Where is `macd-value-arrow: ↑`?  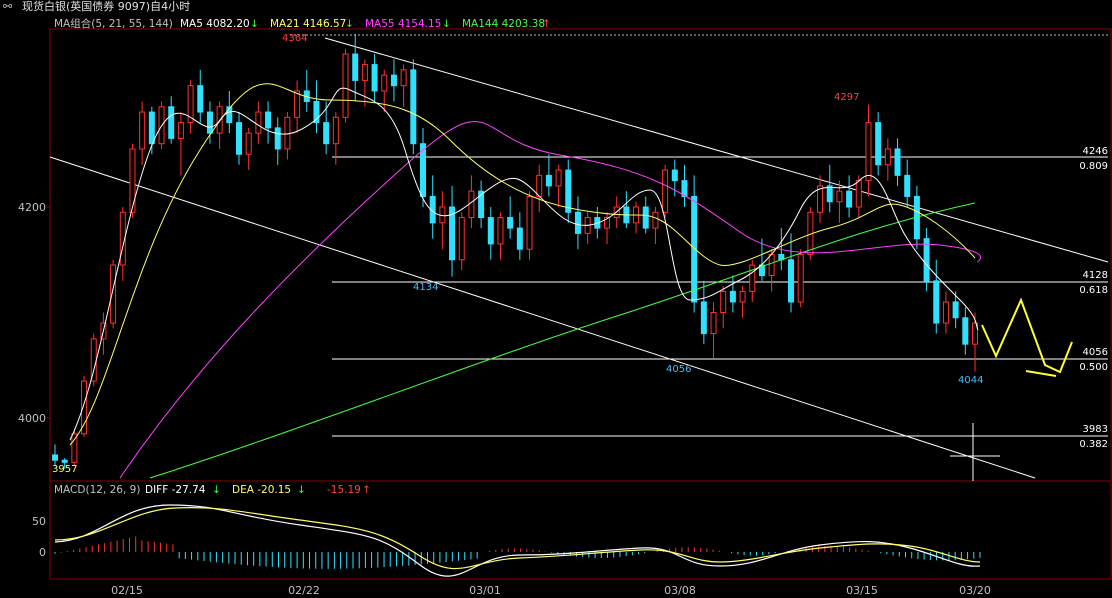 macd-value-arrow: ↑ is located at coordinates (366, 490).